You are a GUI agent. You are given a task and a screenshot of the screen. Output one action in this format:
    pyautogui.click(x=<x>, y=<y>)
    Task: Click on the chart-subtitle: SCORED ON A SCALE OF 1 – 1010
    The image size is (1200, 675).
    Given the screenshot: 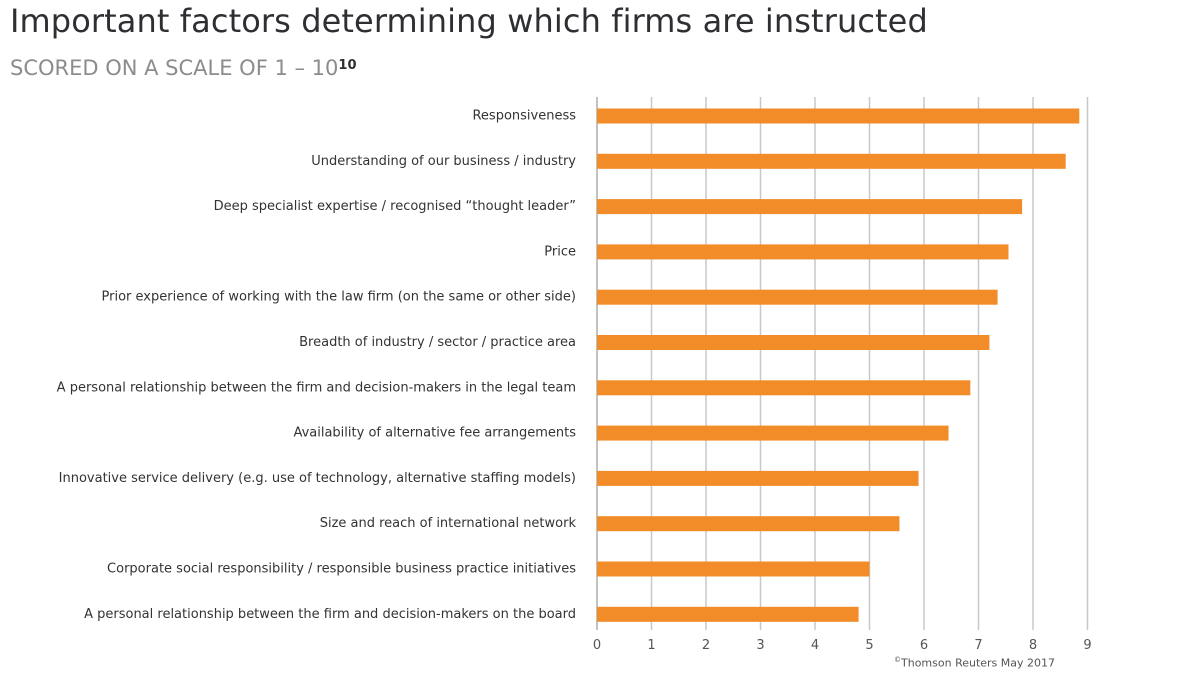 What is the action you would take?
    pyautogui.click(x=183, y=68)
    